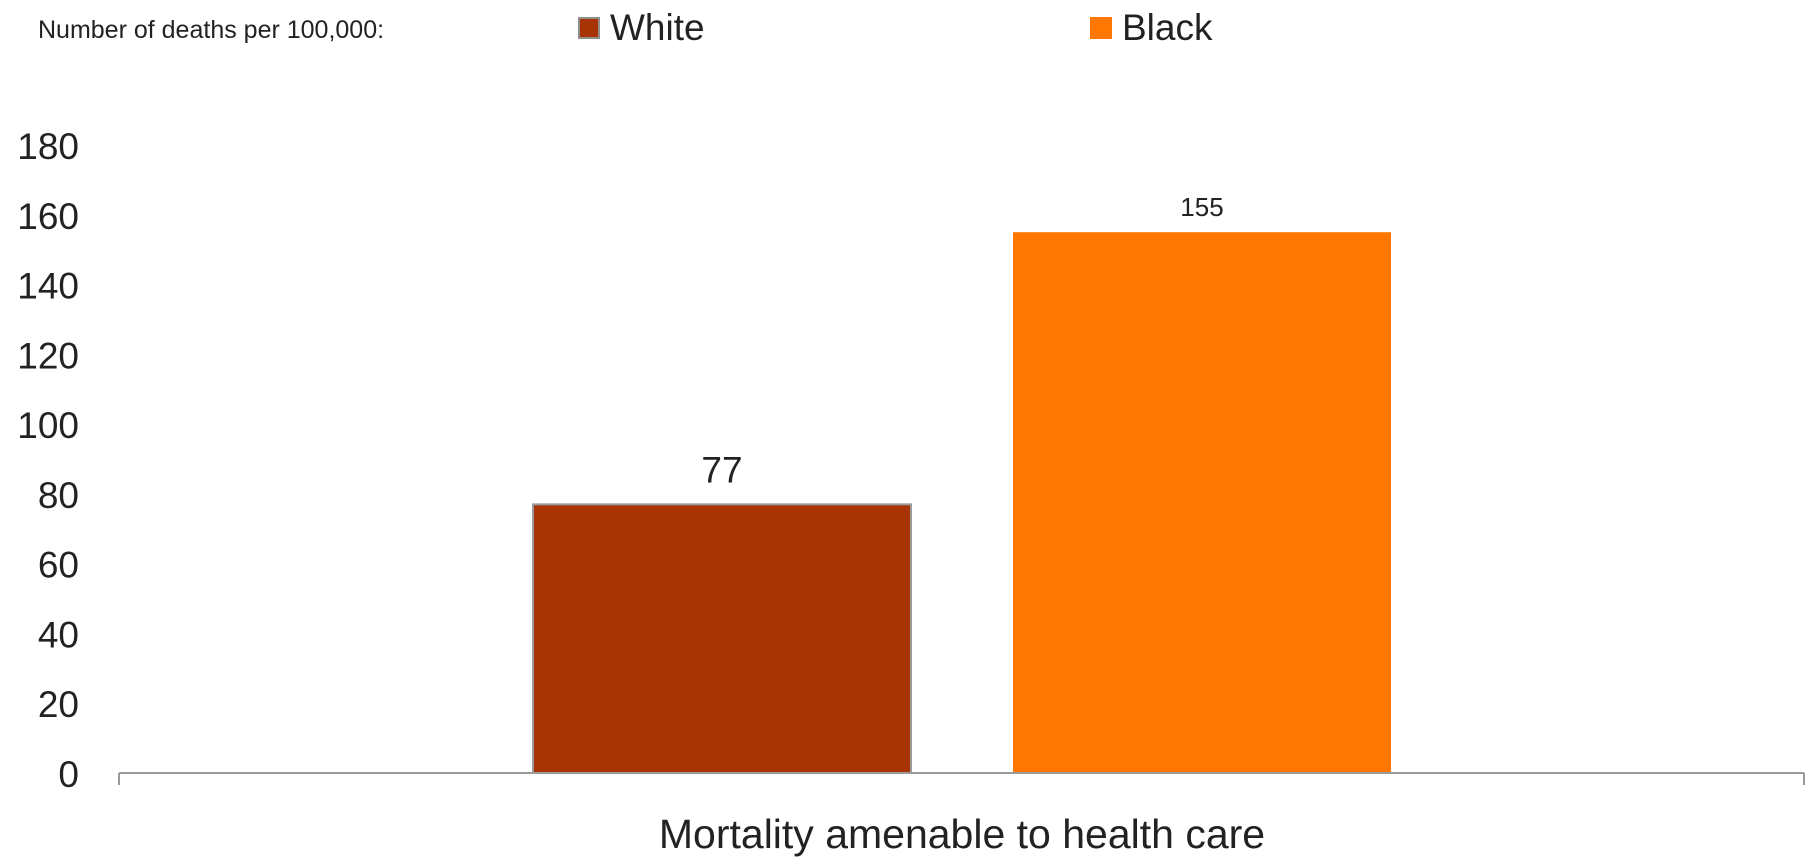  What do you see at coordinates (211, 30) in the screenshot?
I see `legend-title: Number of deaths per 100,000:` at bounding box center [211, 30].